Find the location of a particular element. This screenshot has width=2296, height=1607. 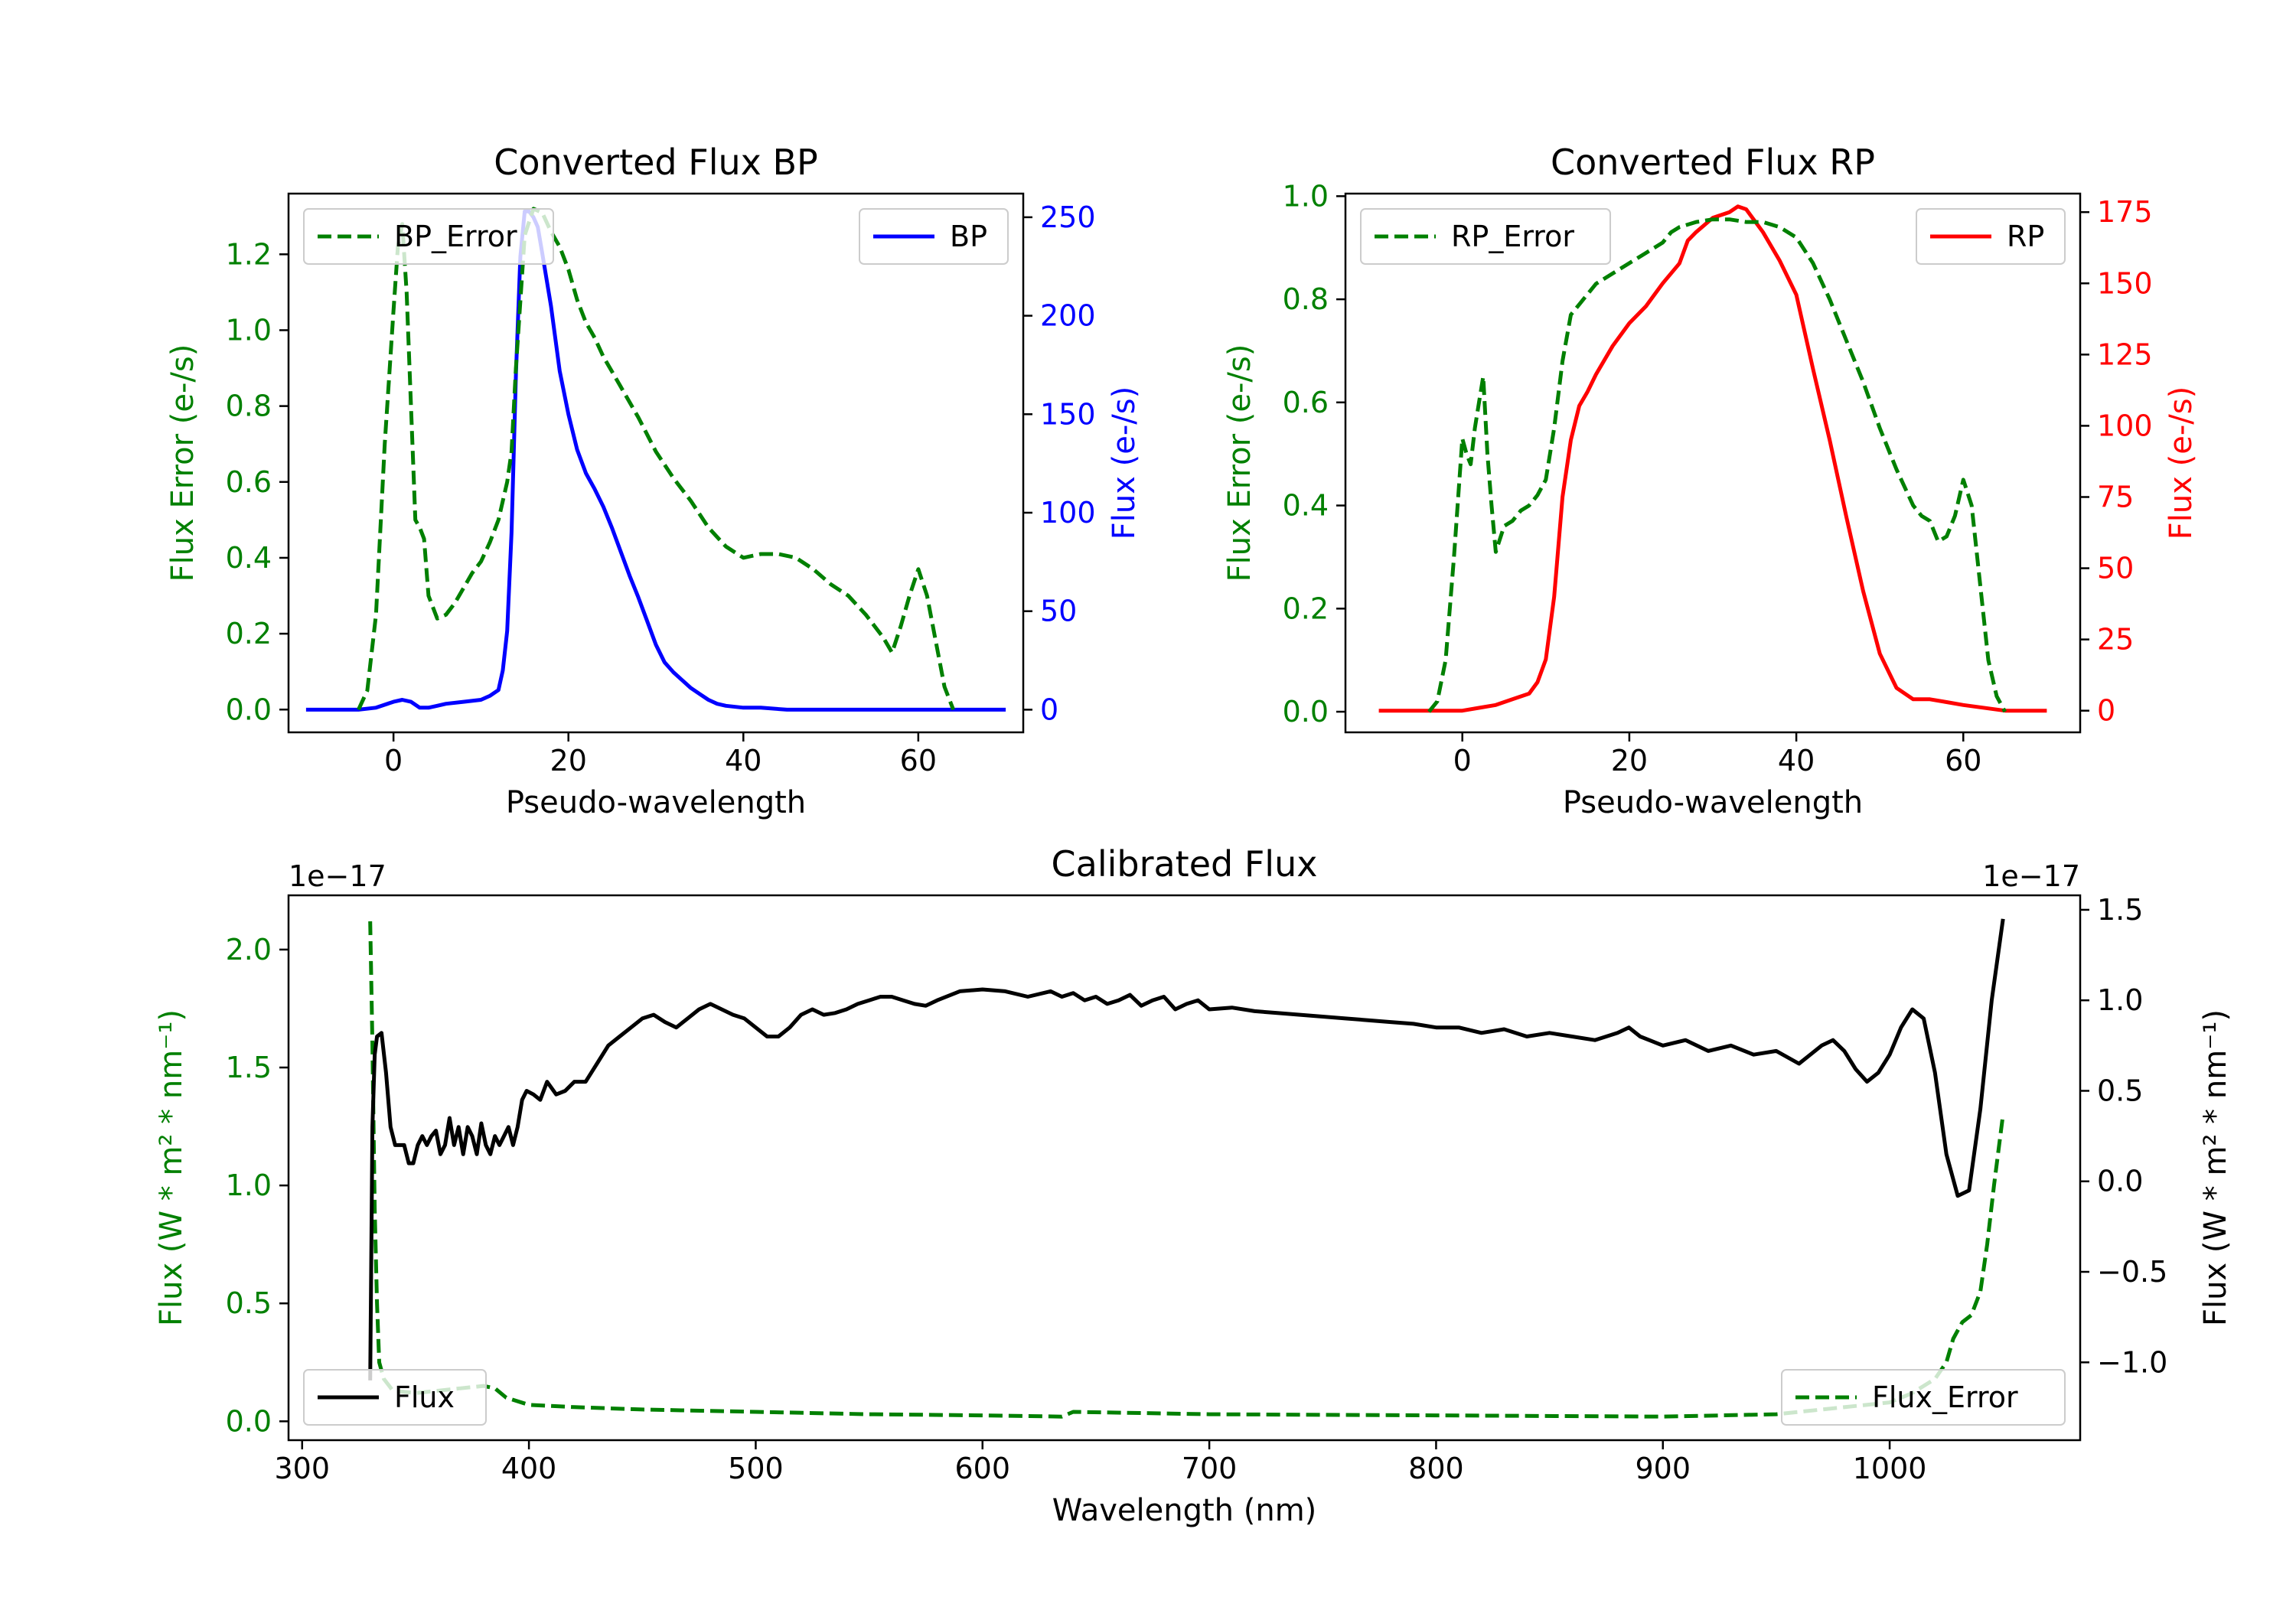

legend-label: Flux_Error is located at coordinates (1945, 1397).